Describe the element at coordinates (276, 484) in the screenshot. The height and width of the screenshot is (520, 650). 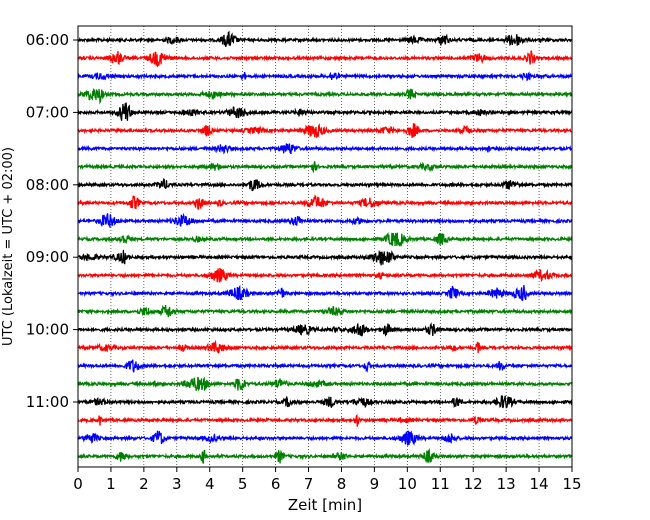
I see `x-tick-label: 6` at that location.